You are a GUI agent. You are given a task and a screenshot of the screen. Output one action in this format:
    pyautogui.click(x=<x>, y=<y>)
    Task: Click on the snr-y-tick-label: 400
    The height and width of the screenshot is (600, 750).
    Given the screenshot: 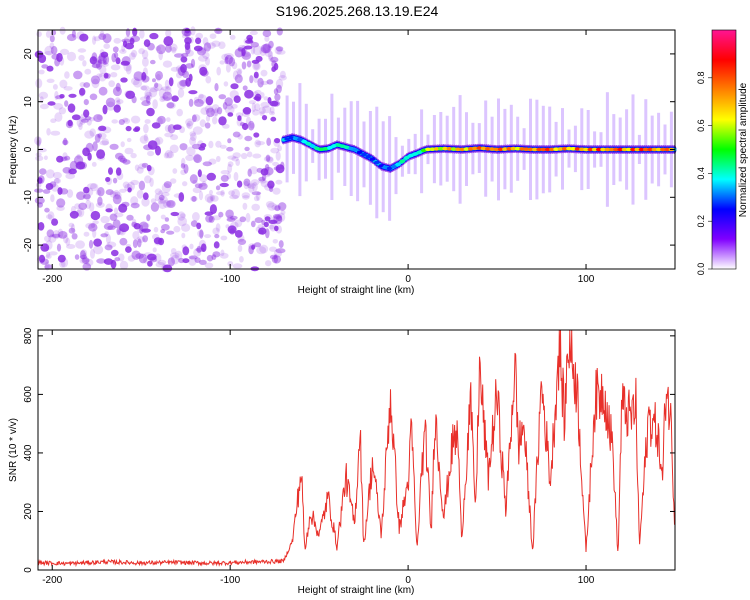 What is the action you would take?
    pyautogui.click(x=28, y=452)
    